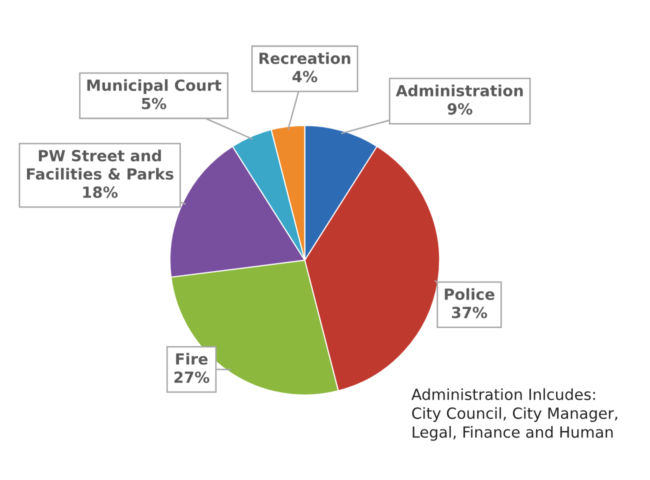 The height and width of the screenshot is (480, 650). Describe the element at coordinates (192, 377) in the screenshot. I see `data-label: 27%` at that location.